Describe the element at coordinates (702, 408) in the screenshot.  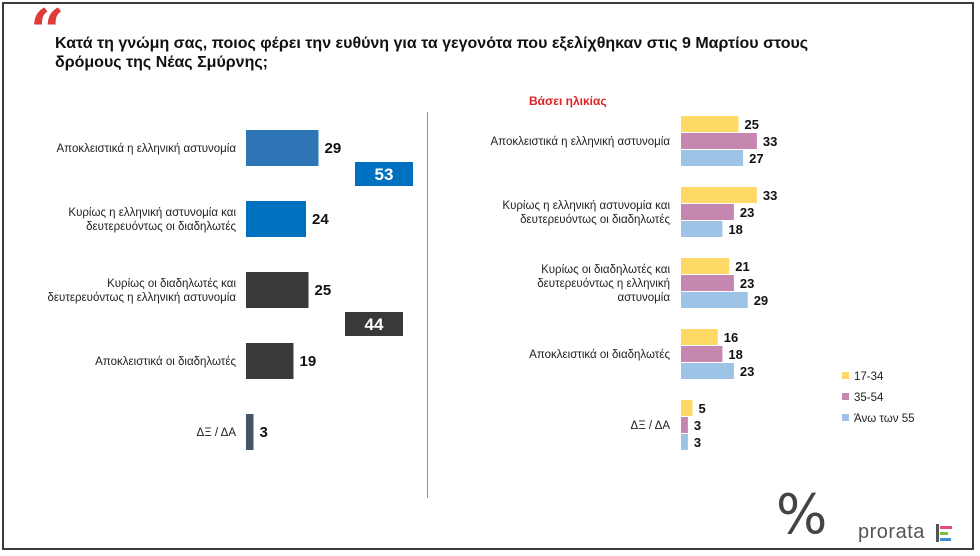
I see `age-value-label: 5` at that location.